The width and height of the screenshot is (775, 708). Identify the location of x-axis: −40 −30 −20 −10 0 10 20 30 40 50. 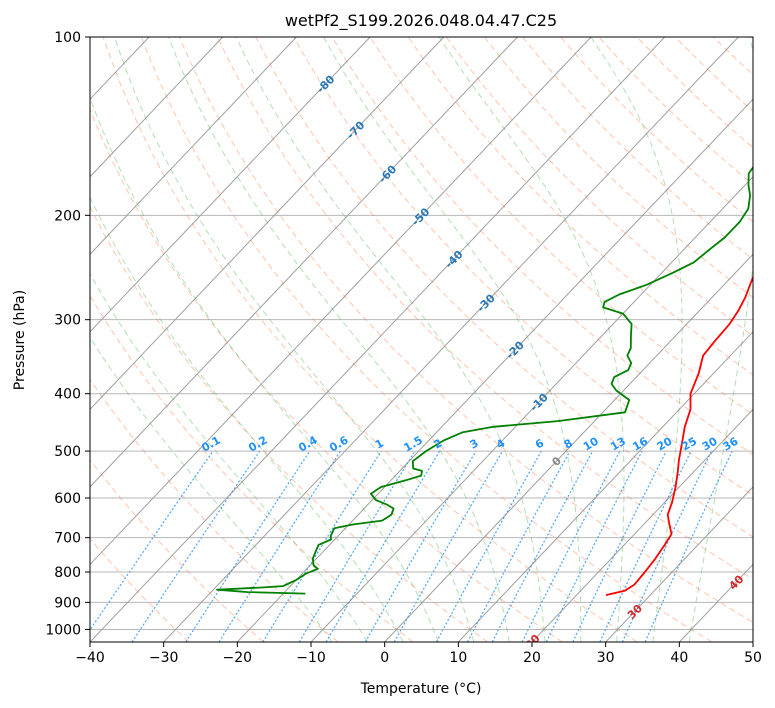
(418, 654).